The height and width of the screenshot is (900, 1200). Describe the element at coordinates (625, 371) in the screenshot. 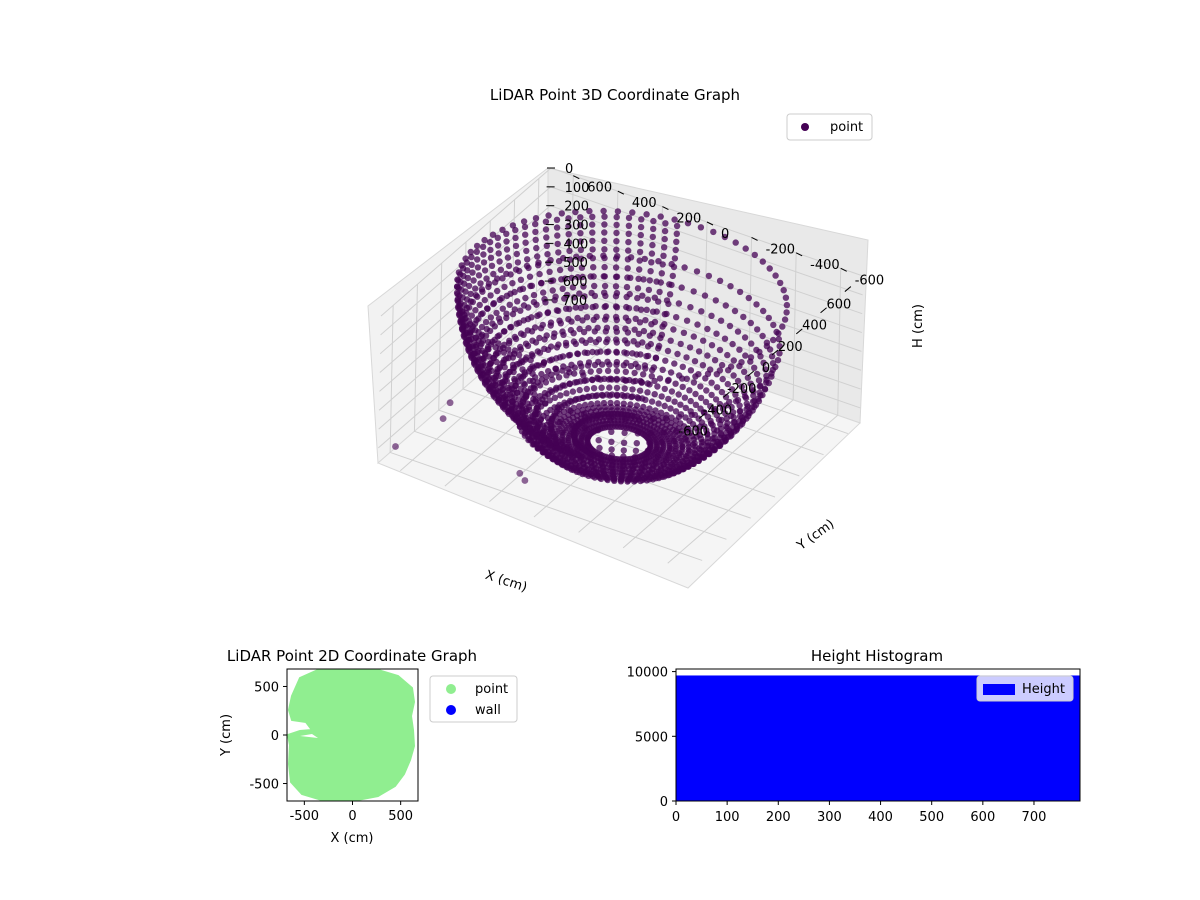

I see `point-3d-1920` at that location.